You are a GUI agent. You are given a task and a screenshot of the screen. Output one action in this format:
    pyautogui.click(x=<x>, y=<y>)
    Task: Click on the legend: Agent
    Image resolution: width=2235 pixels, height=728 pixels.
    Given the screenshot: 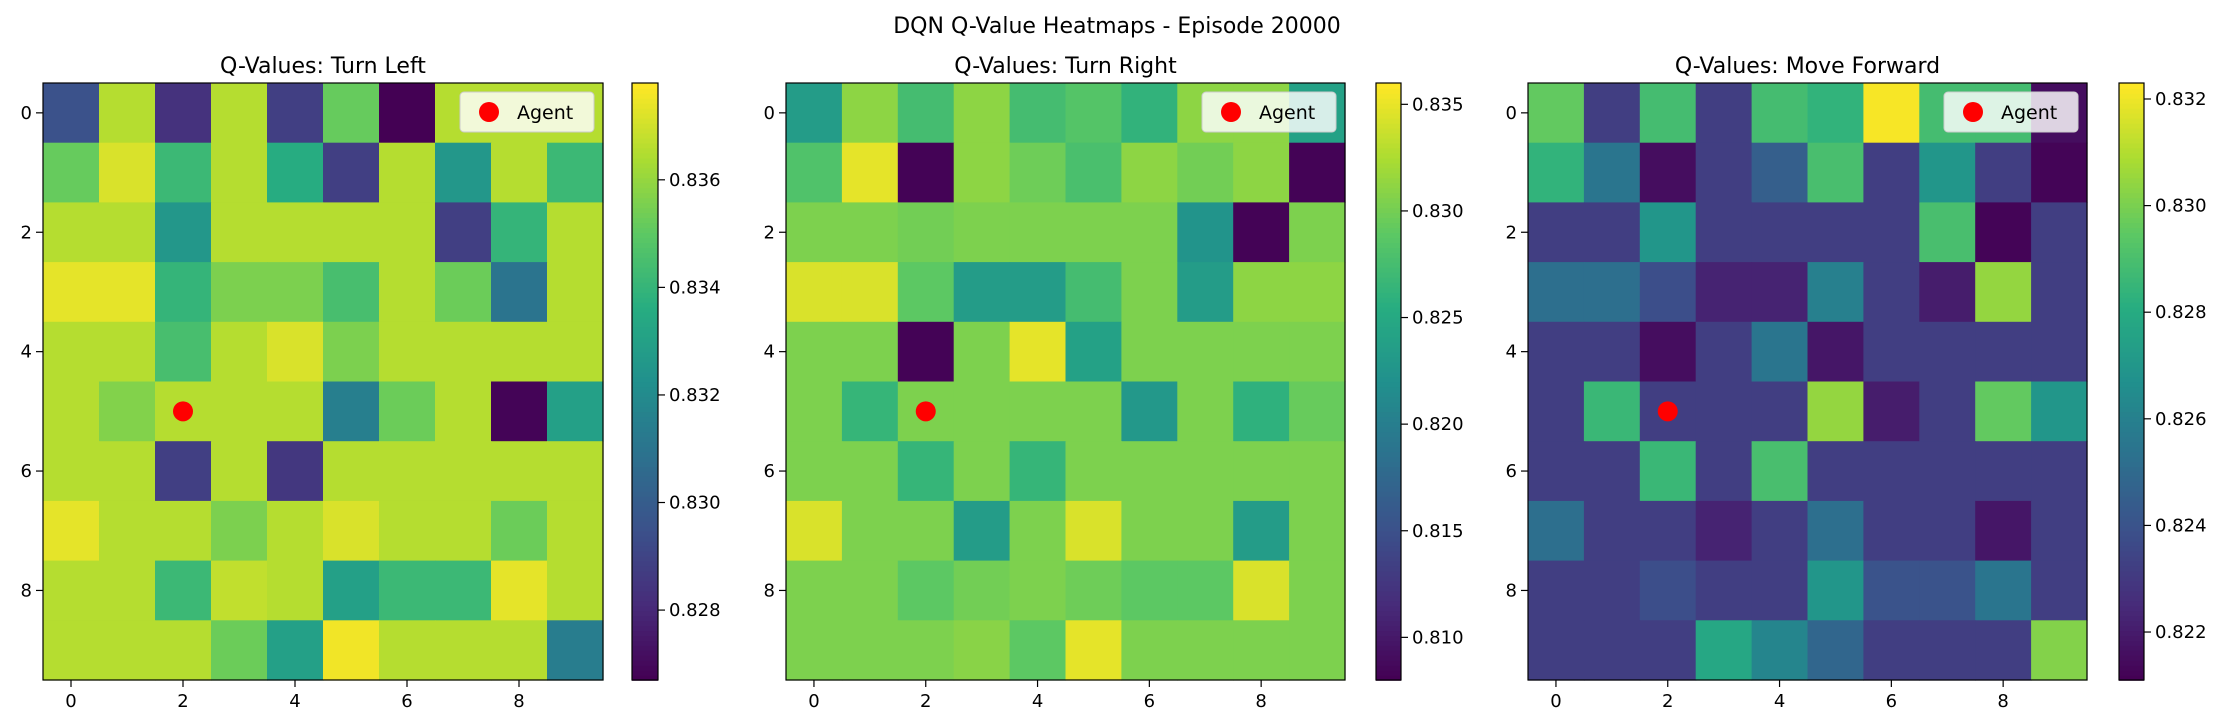 What is the action you would take?
    pyautogui.click(x=2011, y=112)
    